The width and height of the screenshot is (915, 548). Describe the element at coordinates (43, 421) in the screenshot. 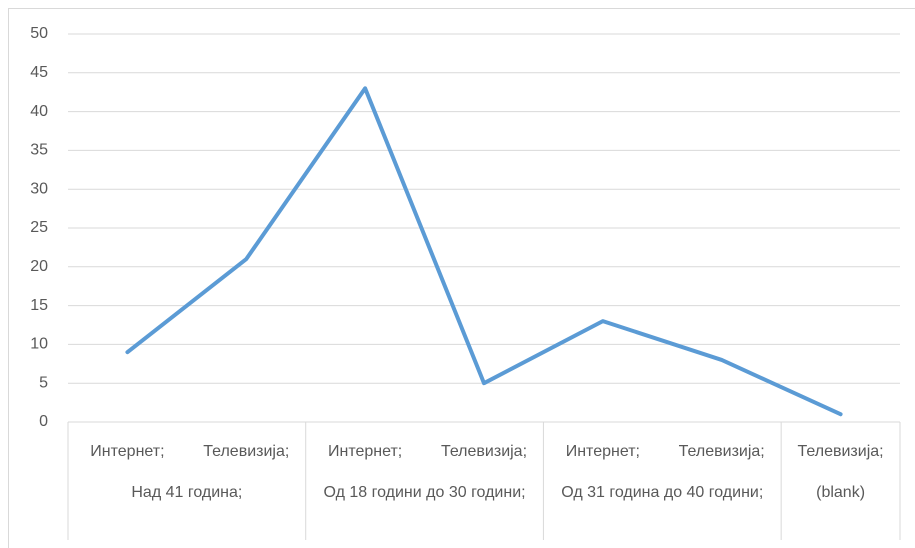

I see `y-tick-label: 0` at that location.